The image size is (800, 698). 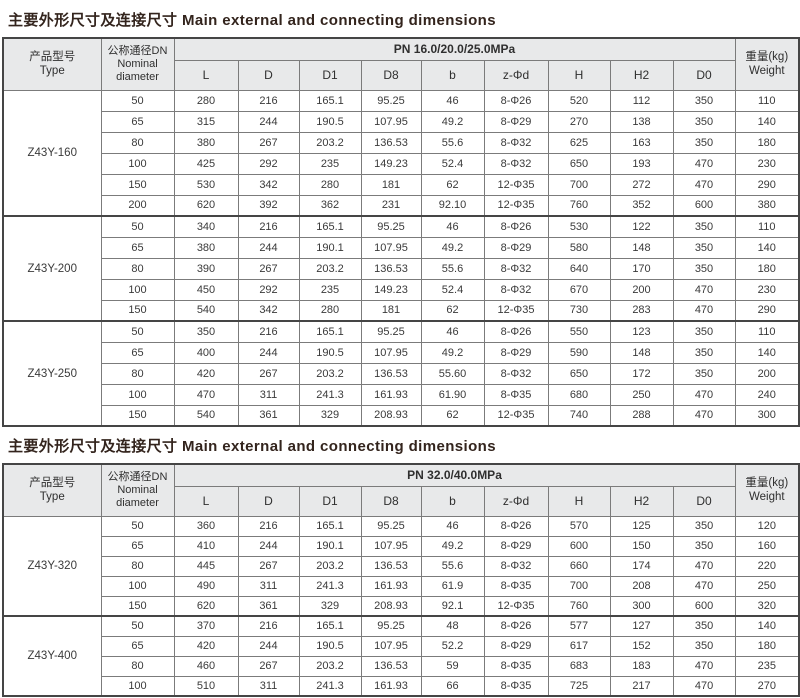 What do you see at coordinates (137, 76) in the screenshot?
I see `header-line: diameter` at bounding box center [137, 76].